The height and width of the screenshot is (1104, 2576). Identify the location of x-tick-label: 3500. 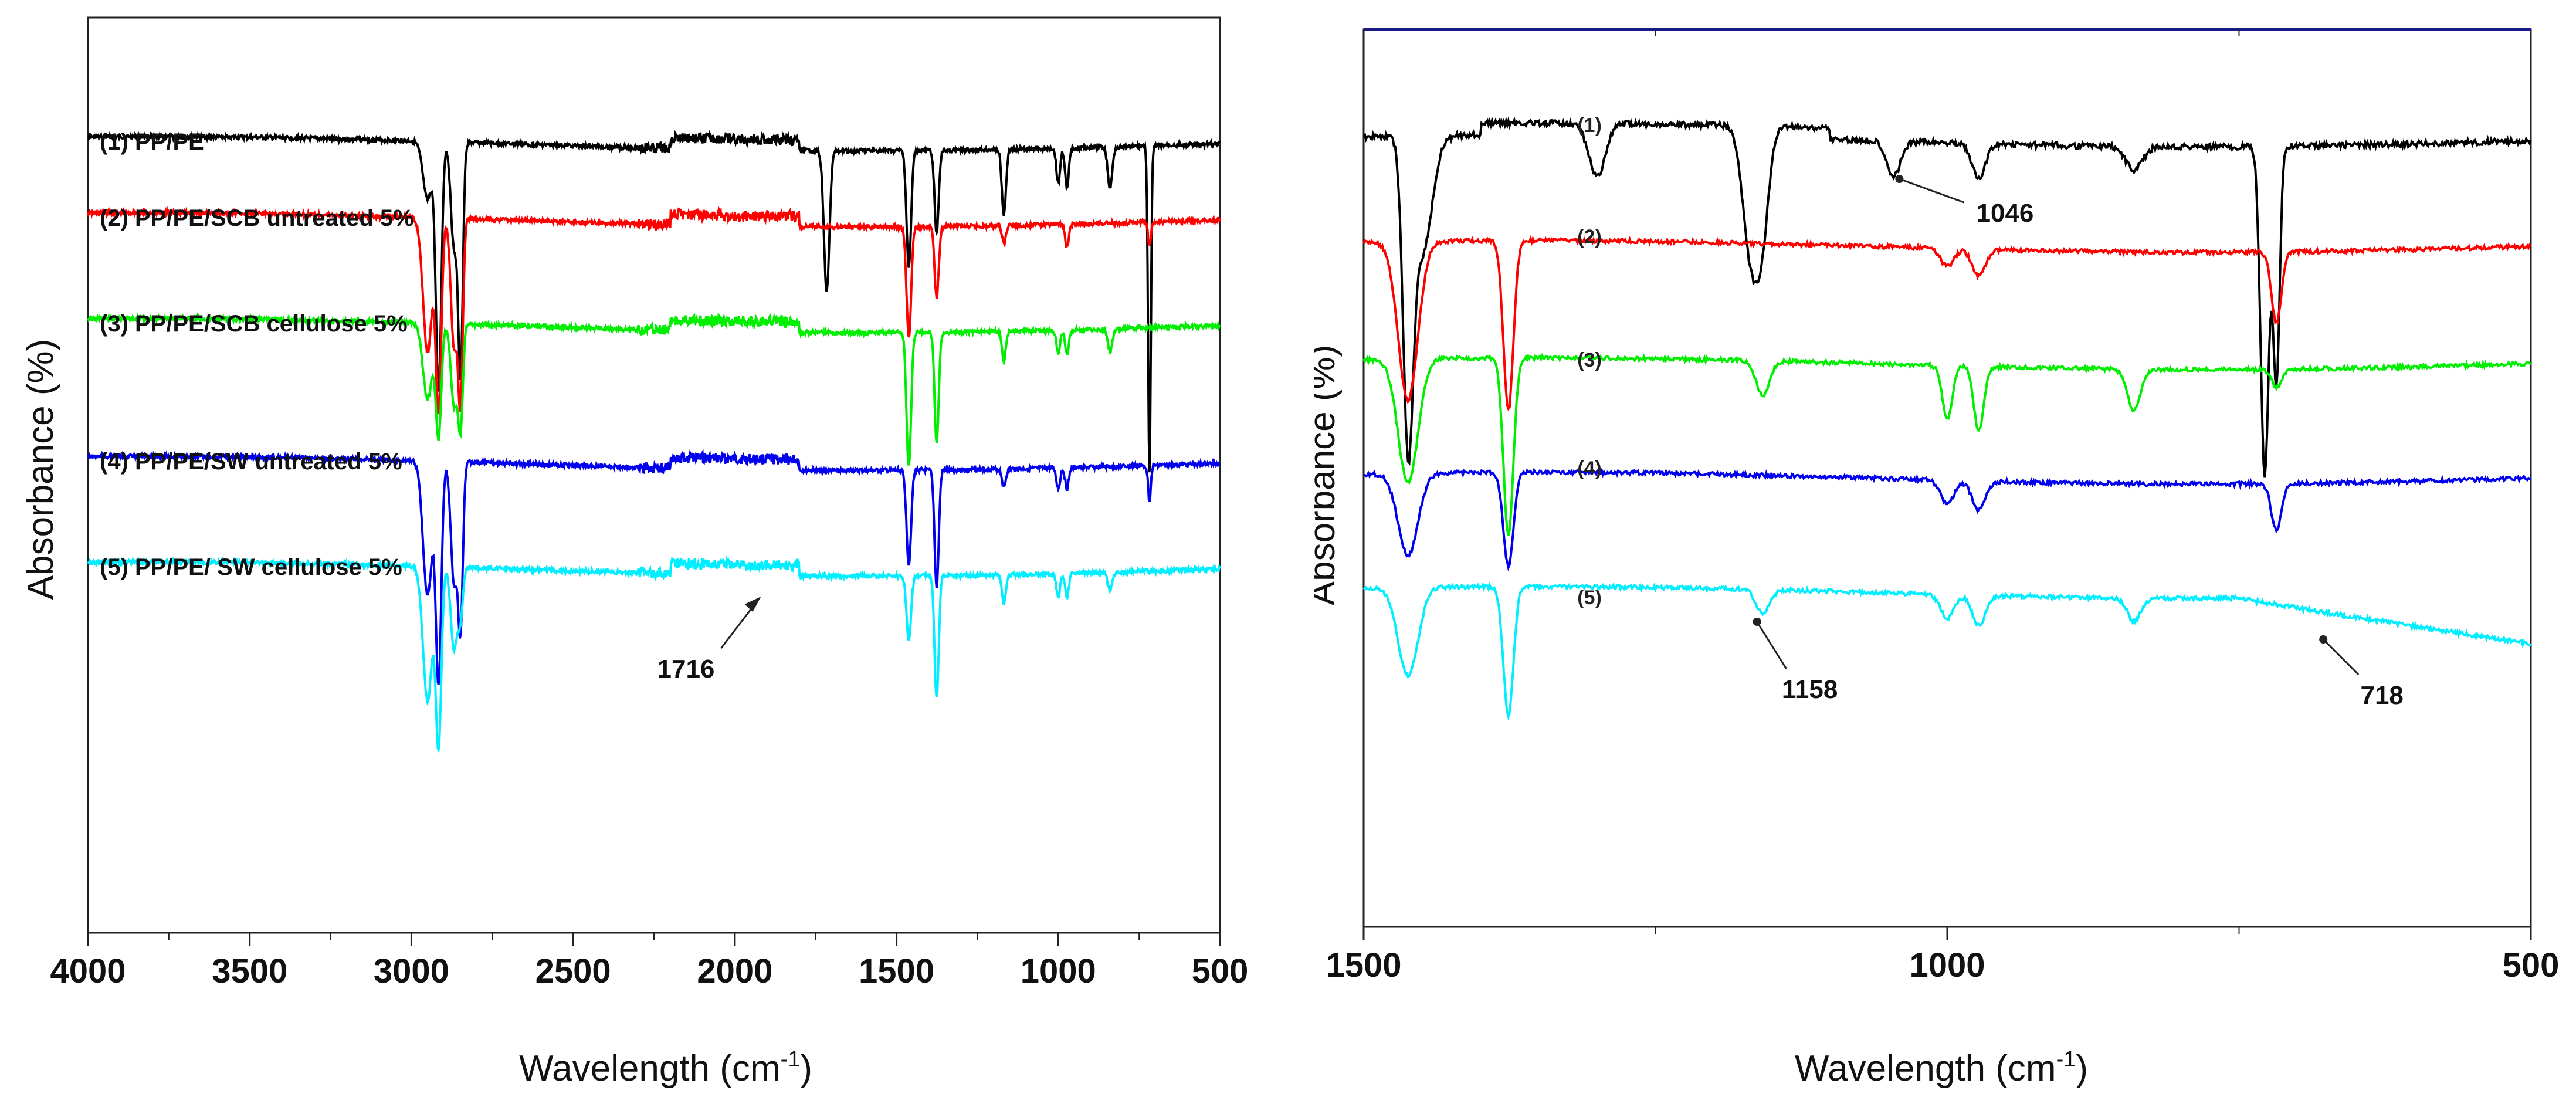
(249, 971).